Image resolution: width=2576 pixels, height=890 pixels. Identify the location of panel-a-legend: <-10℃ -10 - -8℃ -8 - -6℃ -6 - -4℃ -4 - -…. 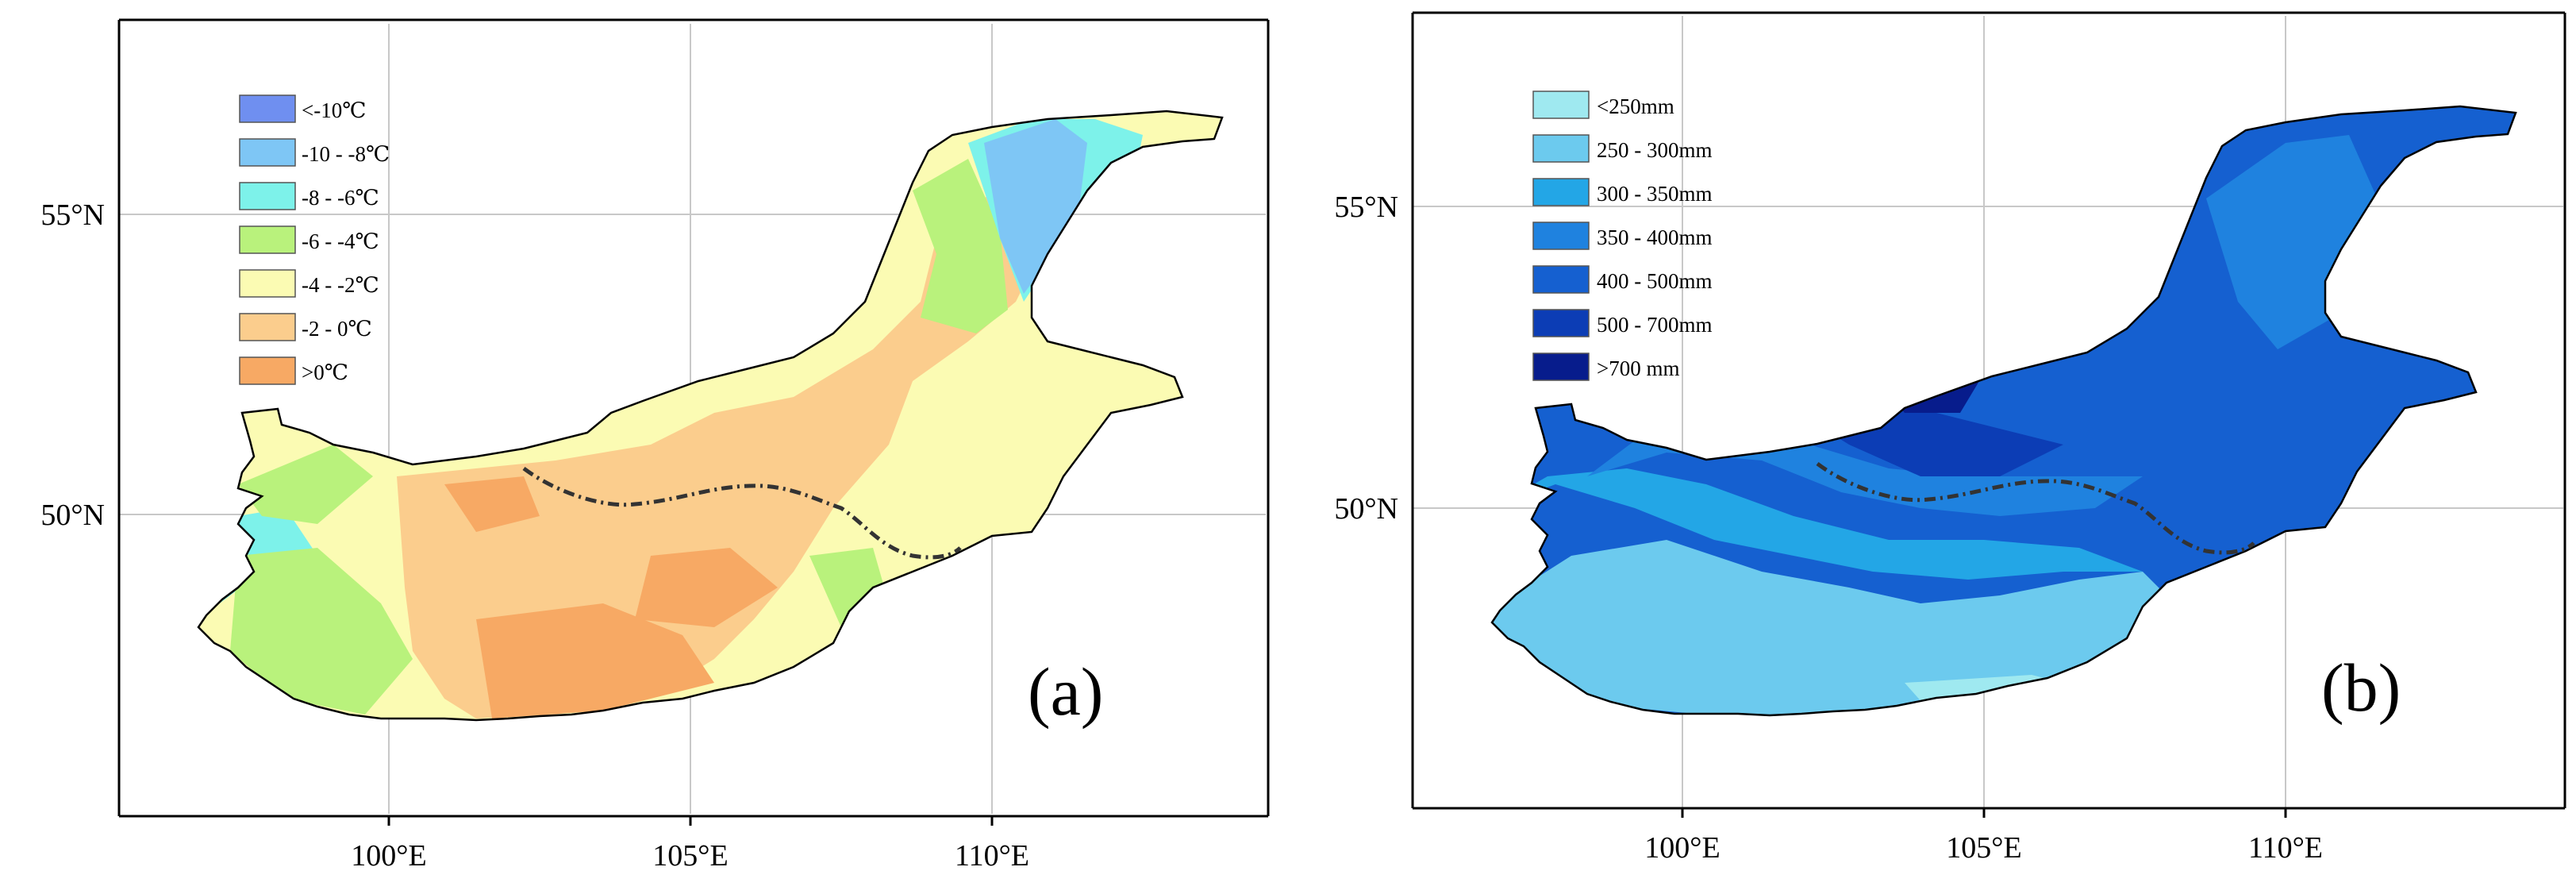
(314, 239).